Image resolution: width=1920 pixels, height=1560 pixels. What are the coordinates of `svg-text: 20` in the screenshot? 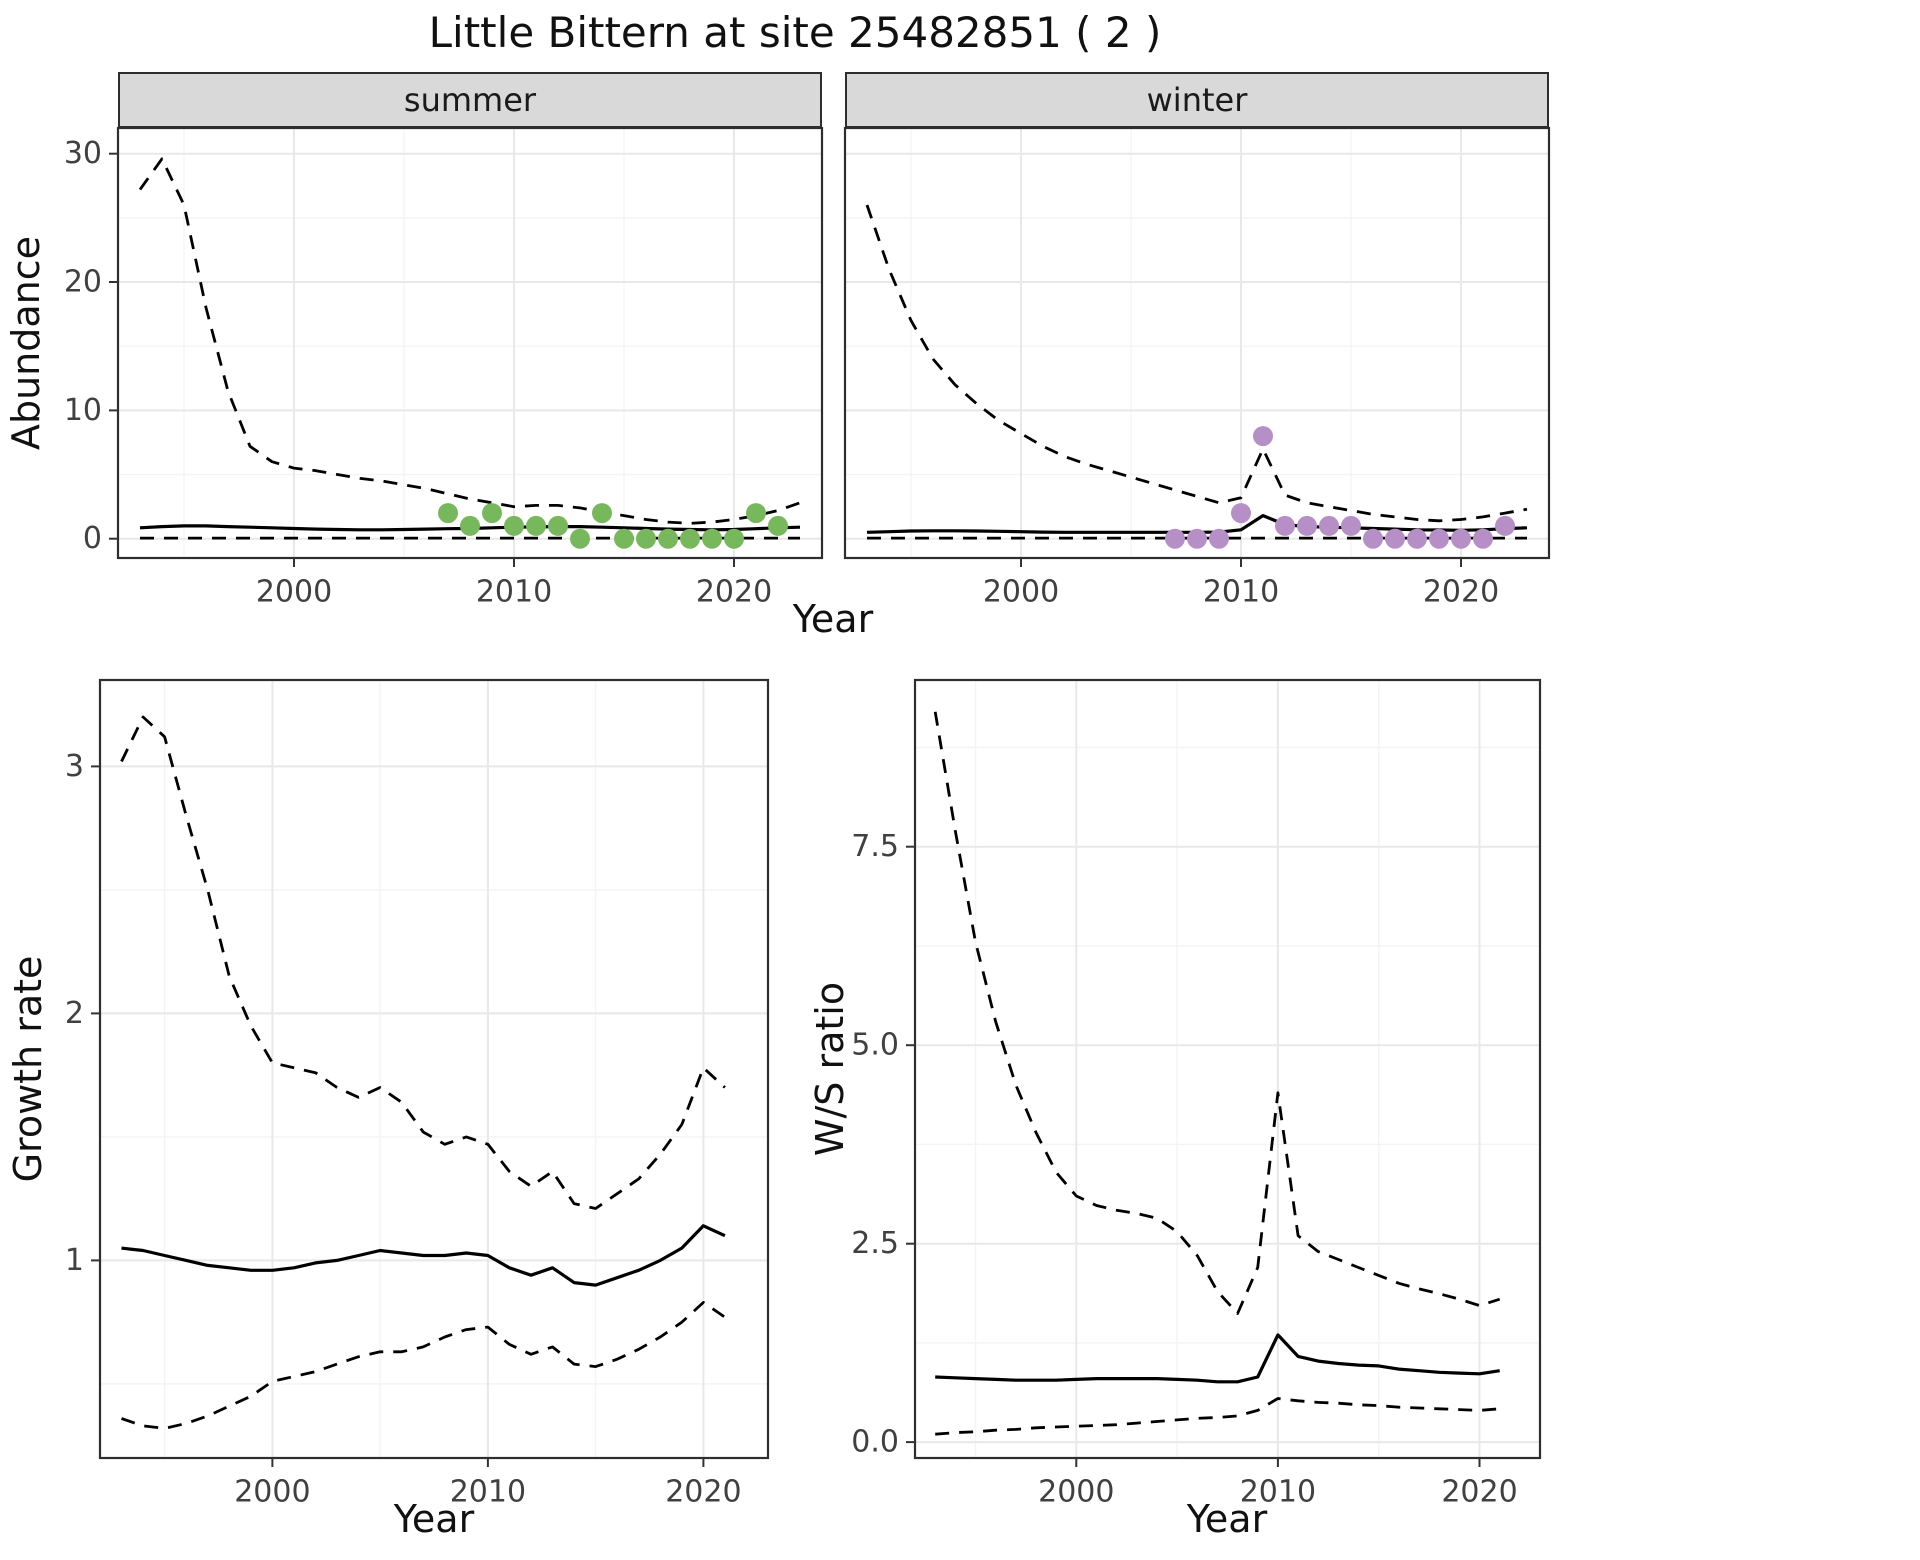 It's located at (83, 282).